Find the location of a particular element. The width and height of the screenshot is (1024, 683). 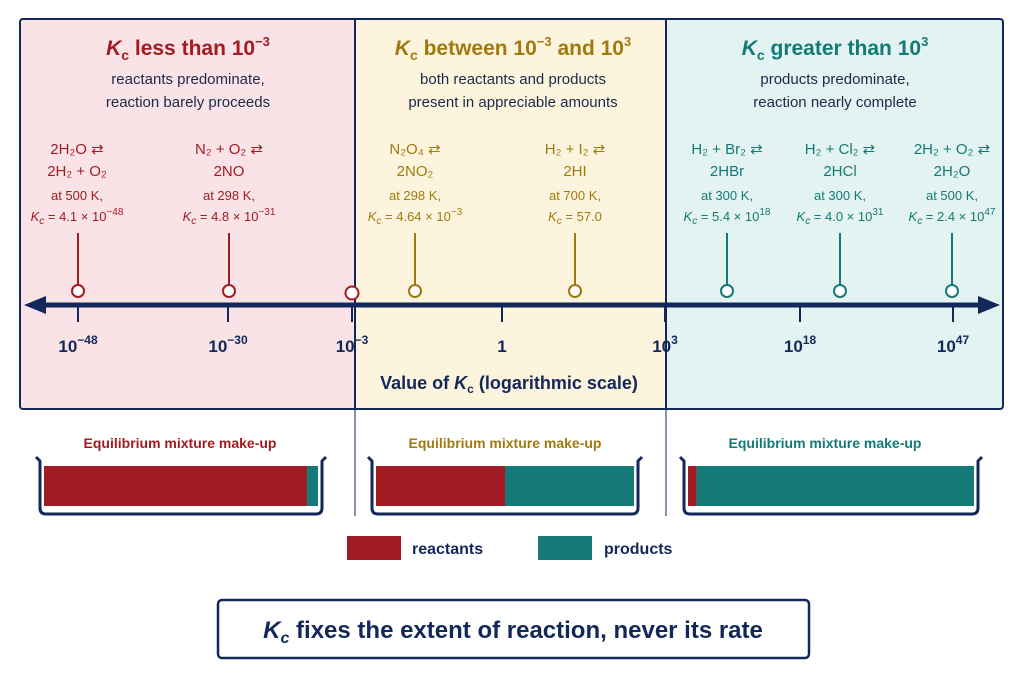

reaction-kc-value: Kc = 4.64 × 10−3 is located at coordinates (415, 217).